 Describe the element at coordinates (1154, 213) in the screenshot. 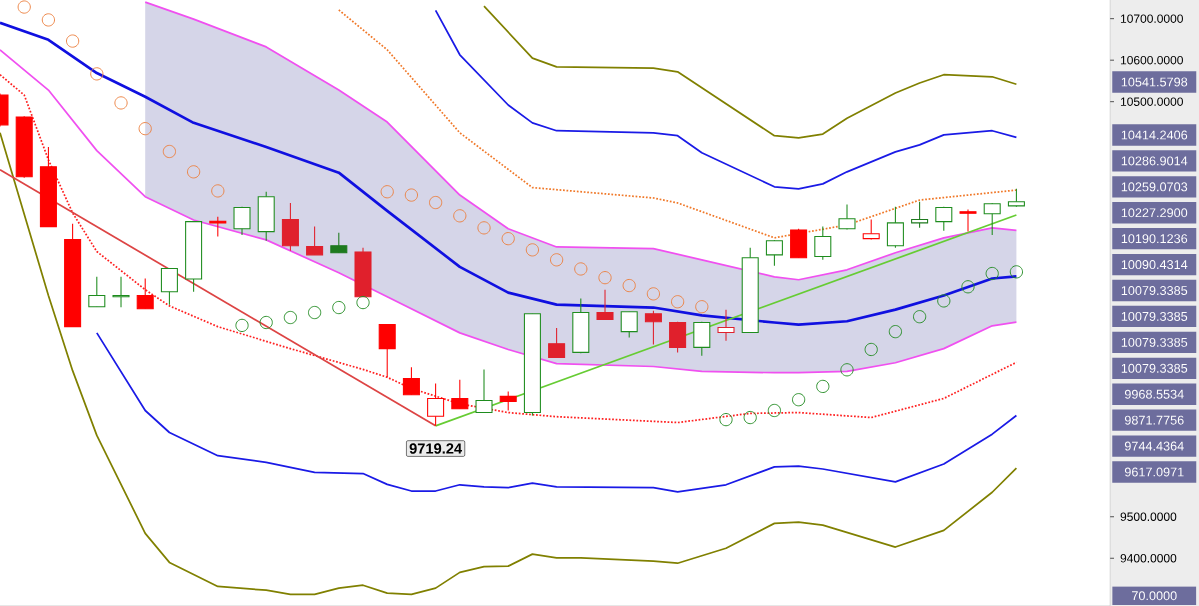

I see `text: 10227.2900` at that location.